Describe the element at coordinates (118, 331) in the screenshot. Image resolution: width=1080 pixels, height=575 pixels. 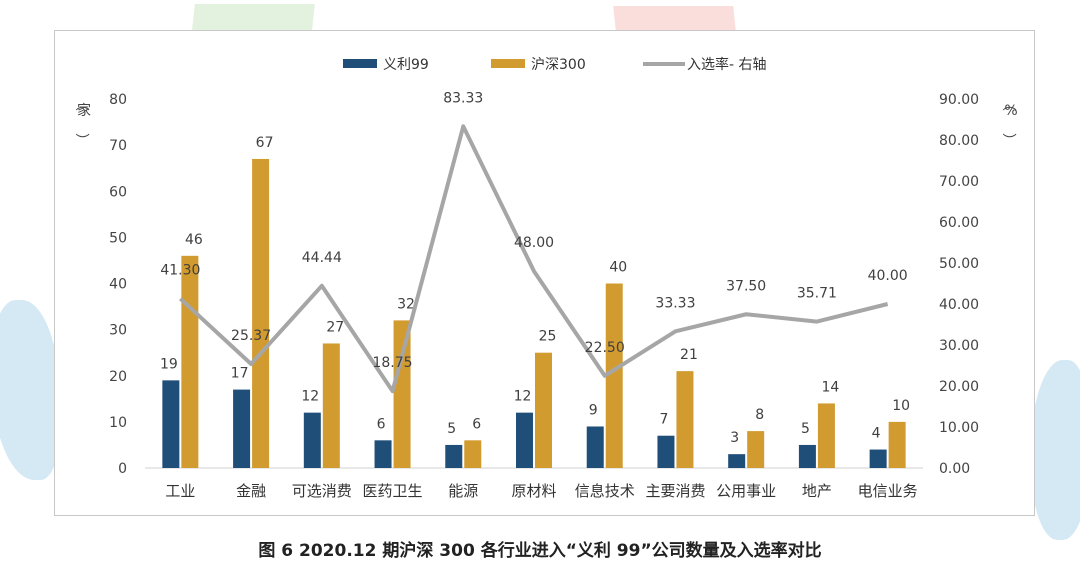
I see `y-left-tick-label: 30` at that location.